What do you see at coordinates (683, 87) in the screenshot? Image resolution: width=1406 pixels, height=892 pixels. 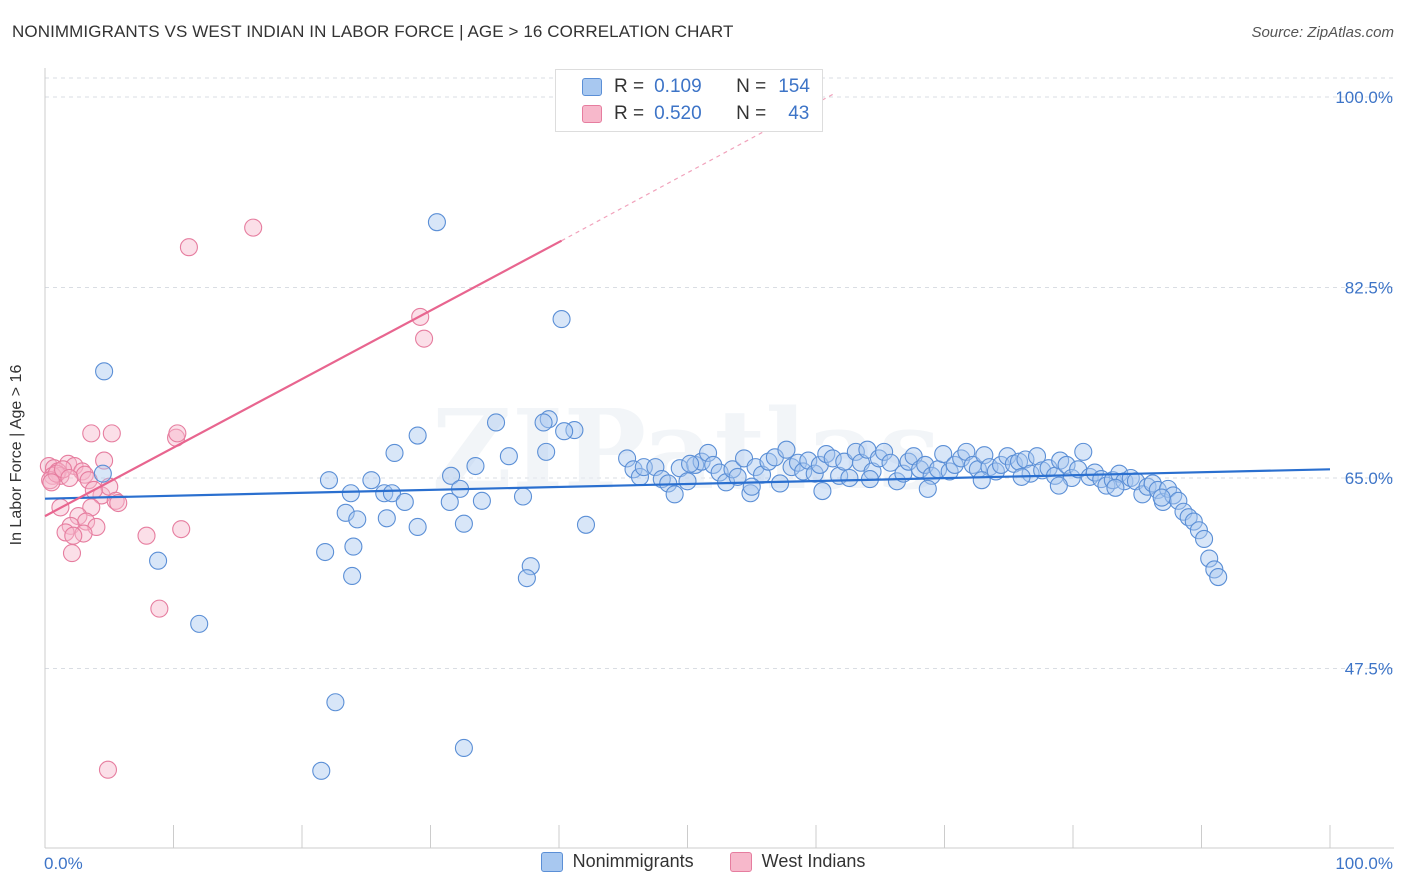 I see `legend-row-nonimmigrants: R = 0.109 N = 154` at bounding box center [683, 87].